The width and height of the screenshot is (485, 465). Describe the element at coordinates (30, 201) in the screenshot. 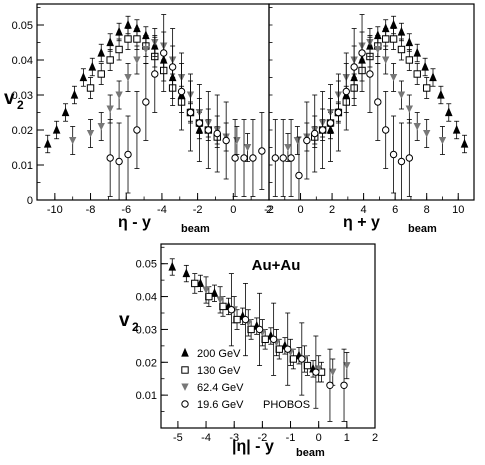

I see `y-tick-label: 0` at that location.